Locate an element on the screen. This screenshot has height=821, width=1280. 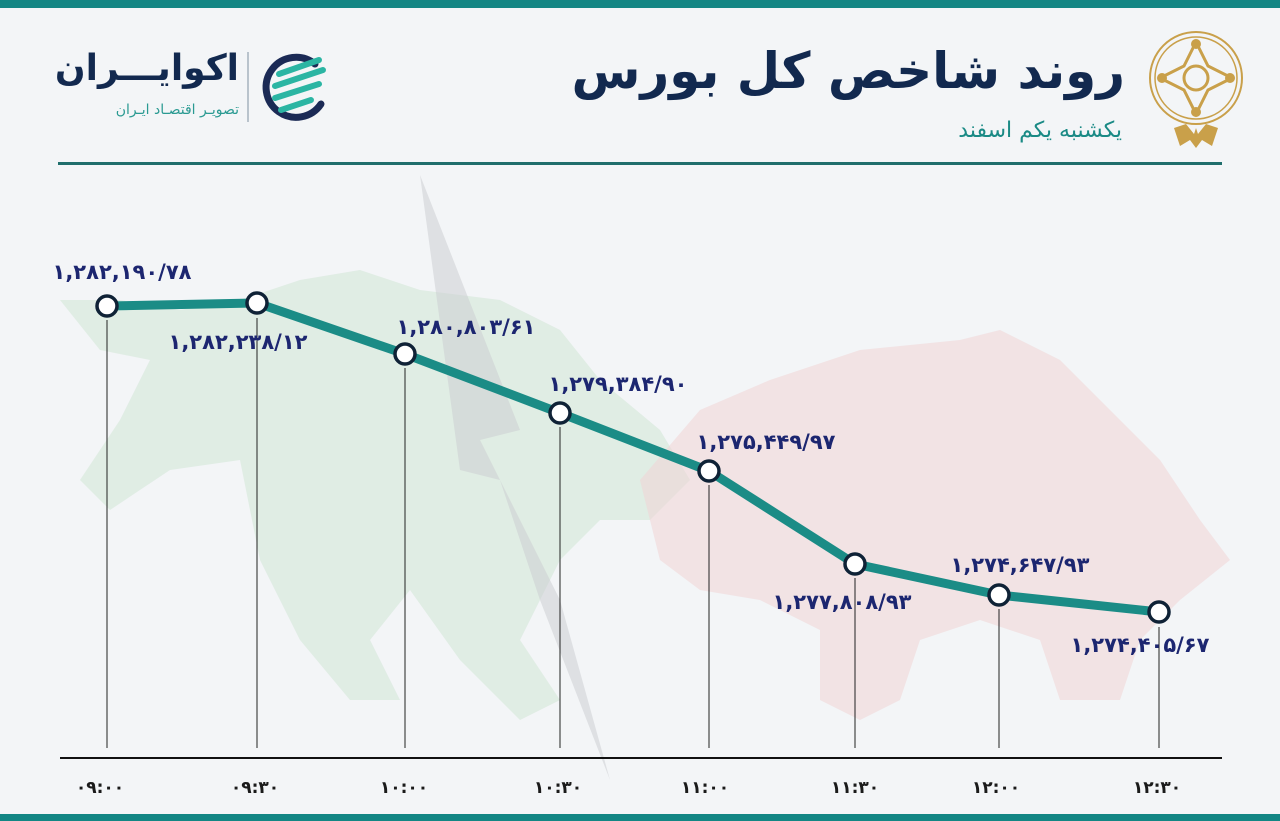
time-label-1000: ۱۰:۰۰ is located at coordinates (404, 788).